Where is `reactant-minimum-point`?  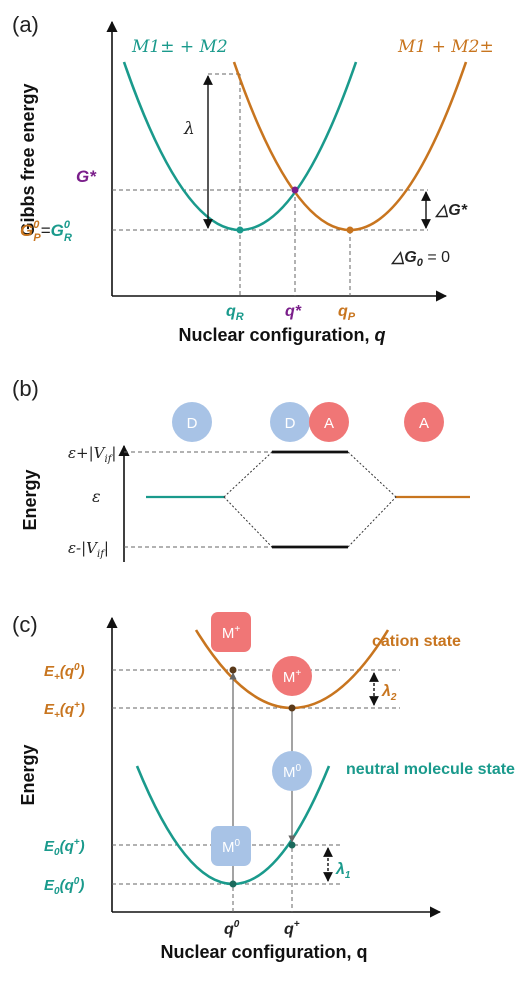 reactant-minimum-point is located at coordinates (240, 230).